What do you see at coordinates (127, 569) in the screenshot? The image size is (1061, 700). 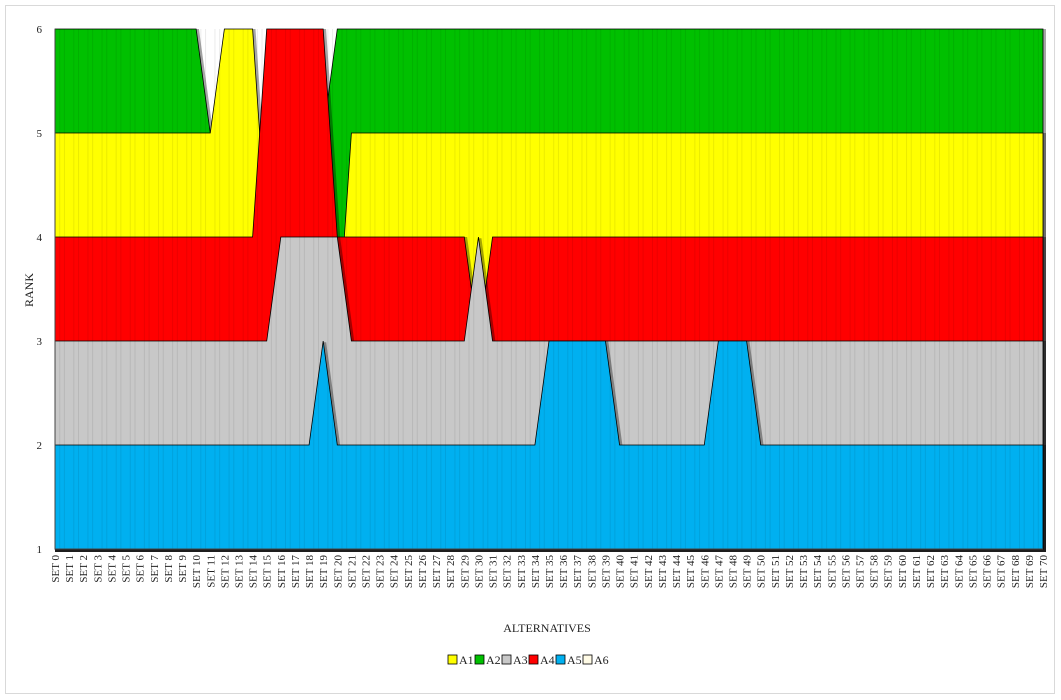 I see `x-tick-label: SET 5` at bounding box center [127, 569].